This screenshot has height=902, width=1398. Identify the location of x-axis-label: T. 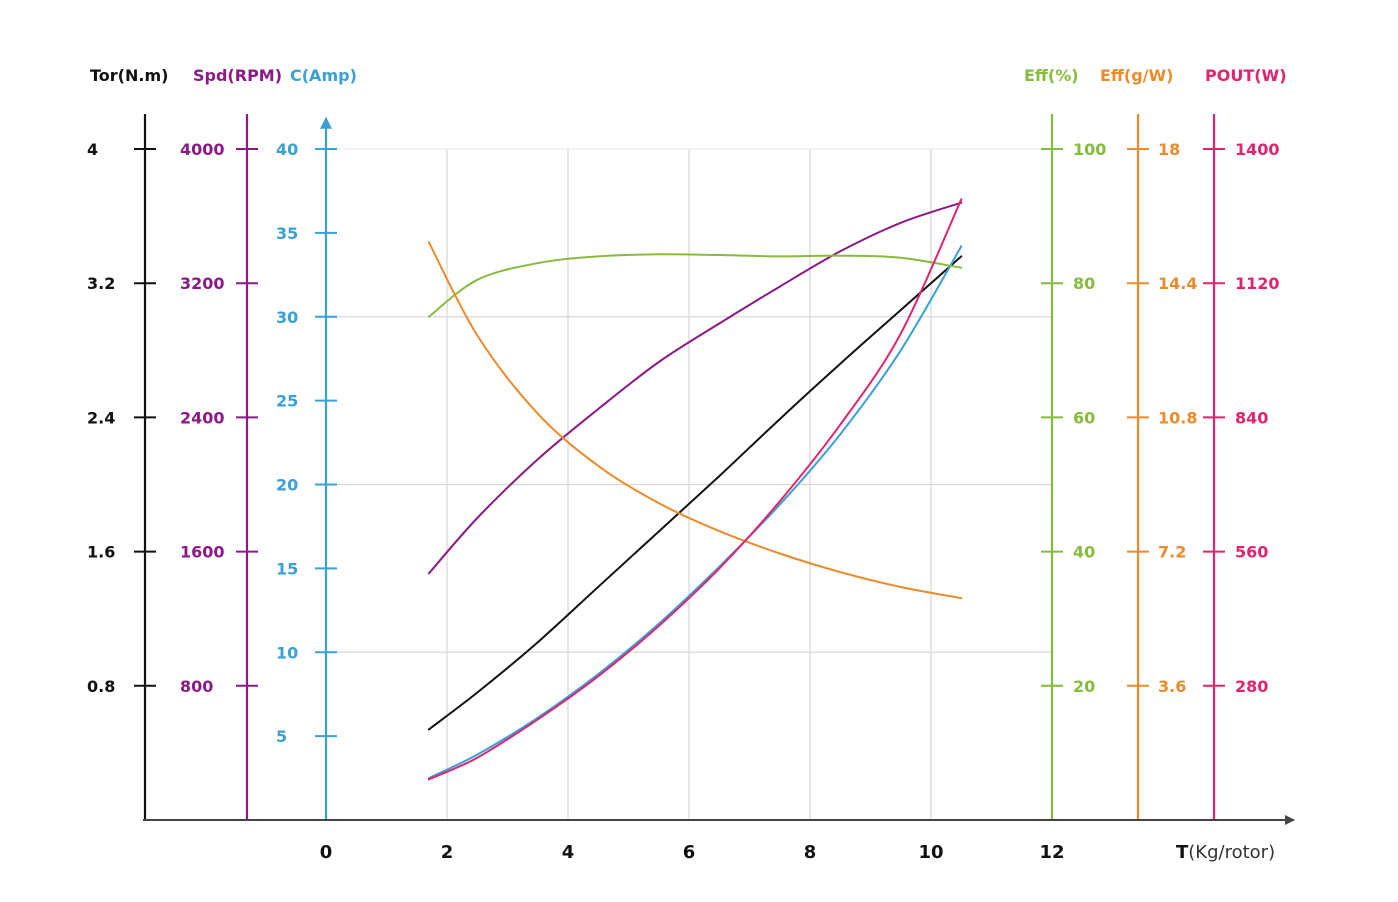
(1182, 852).